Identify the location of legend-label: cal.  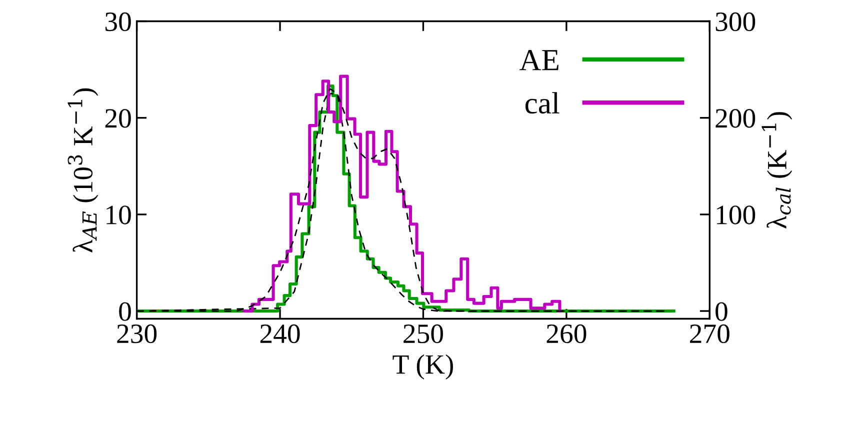
(542, 103).